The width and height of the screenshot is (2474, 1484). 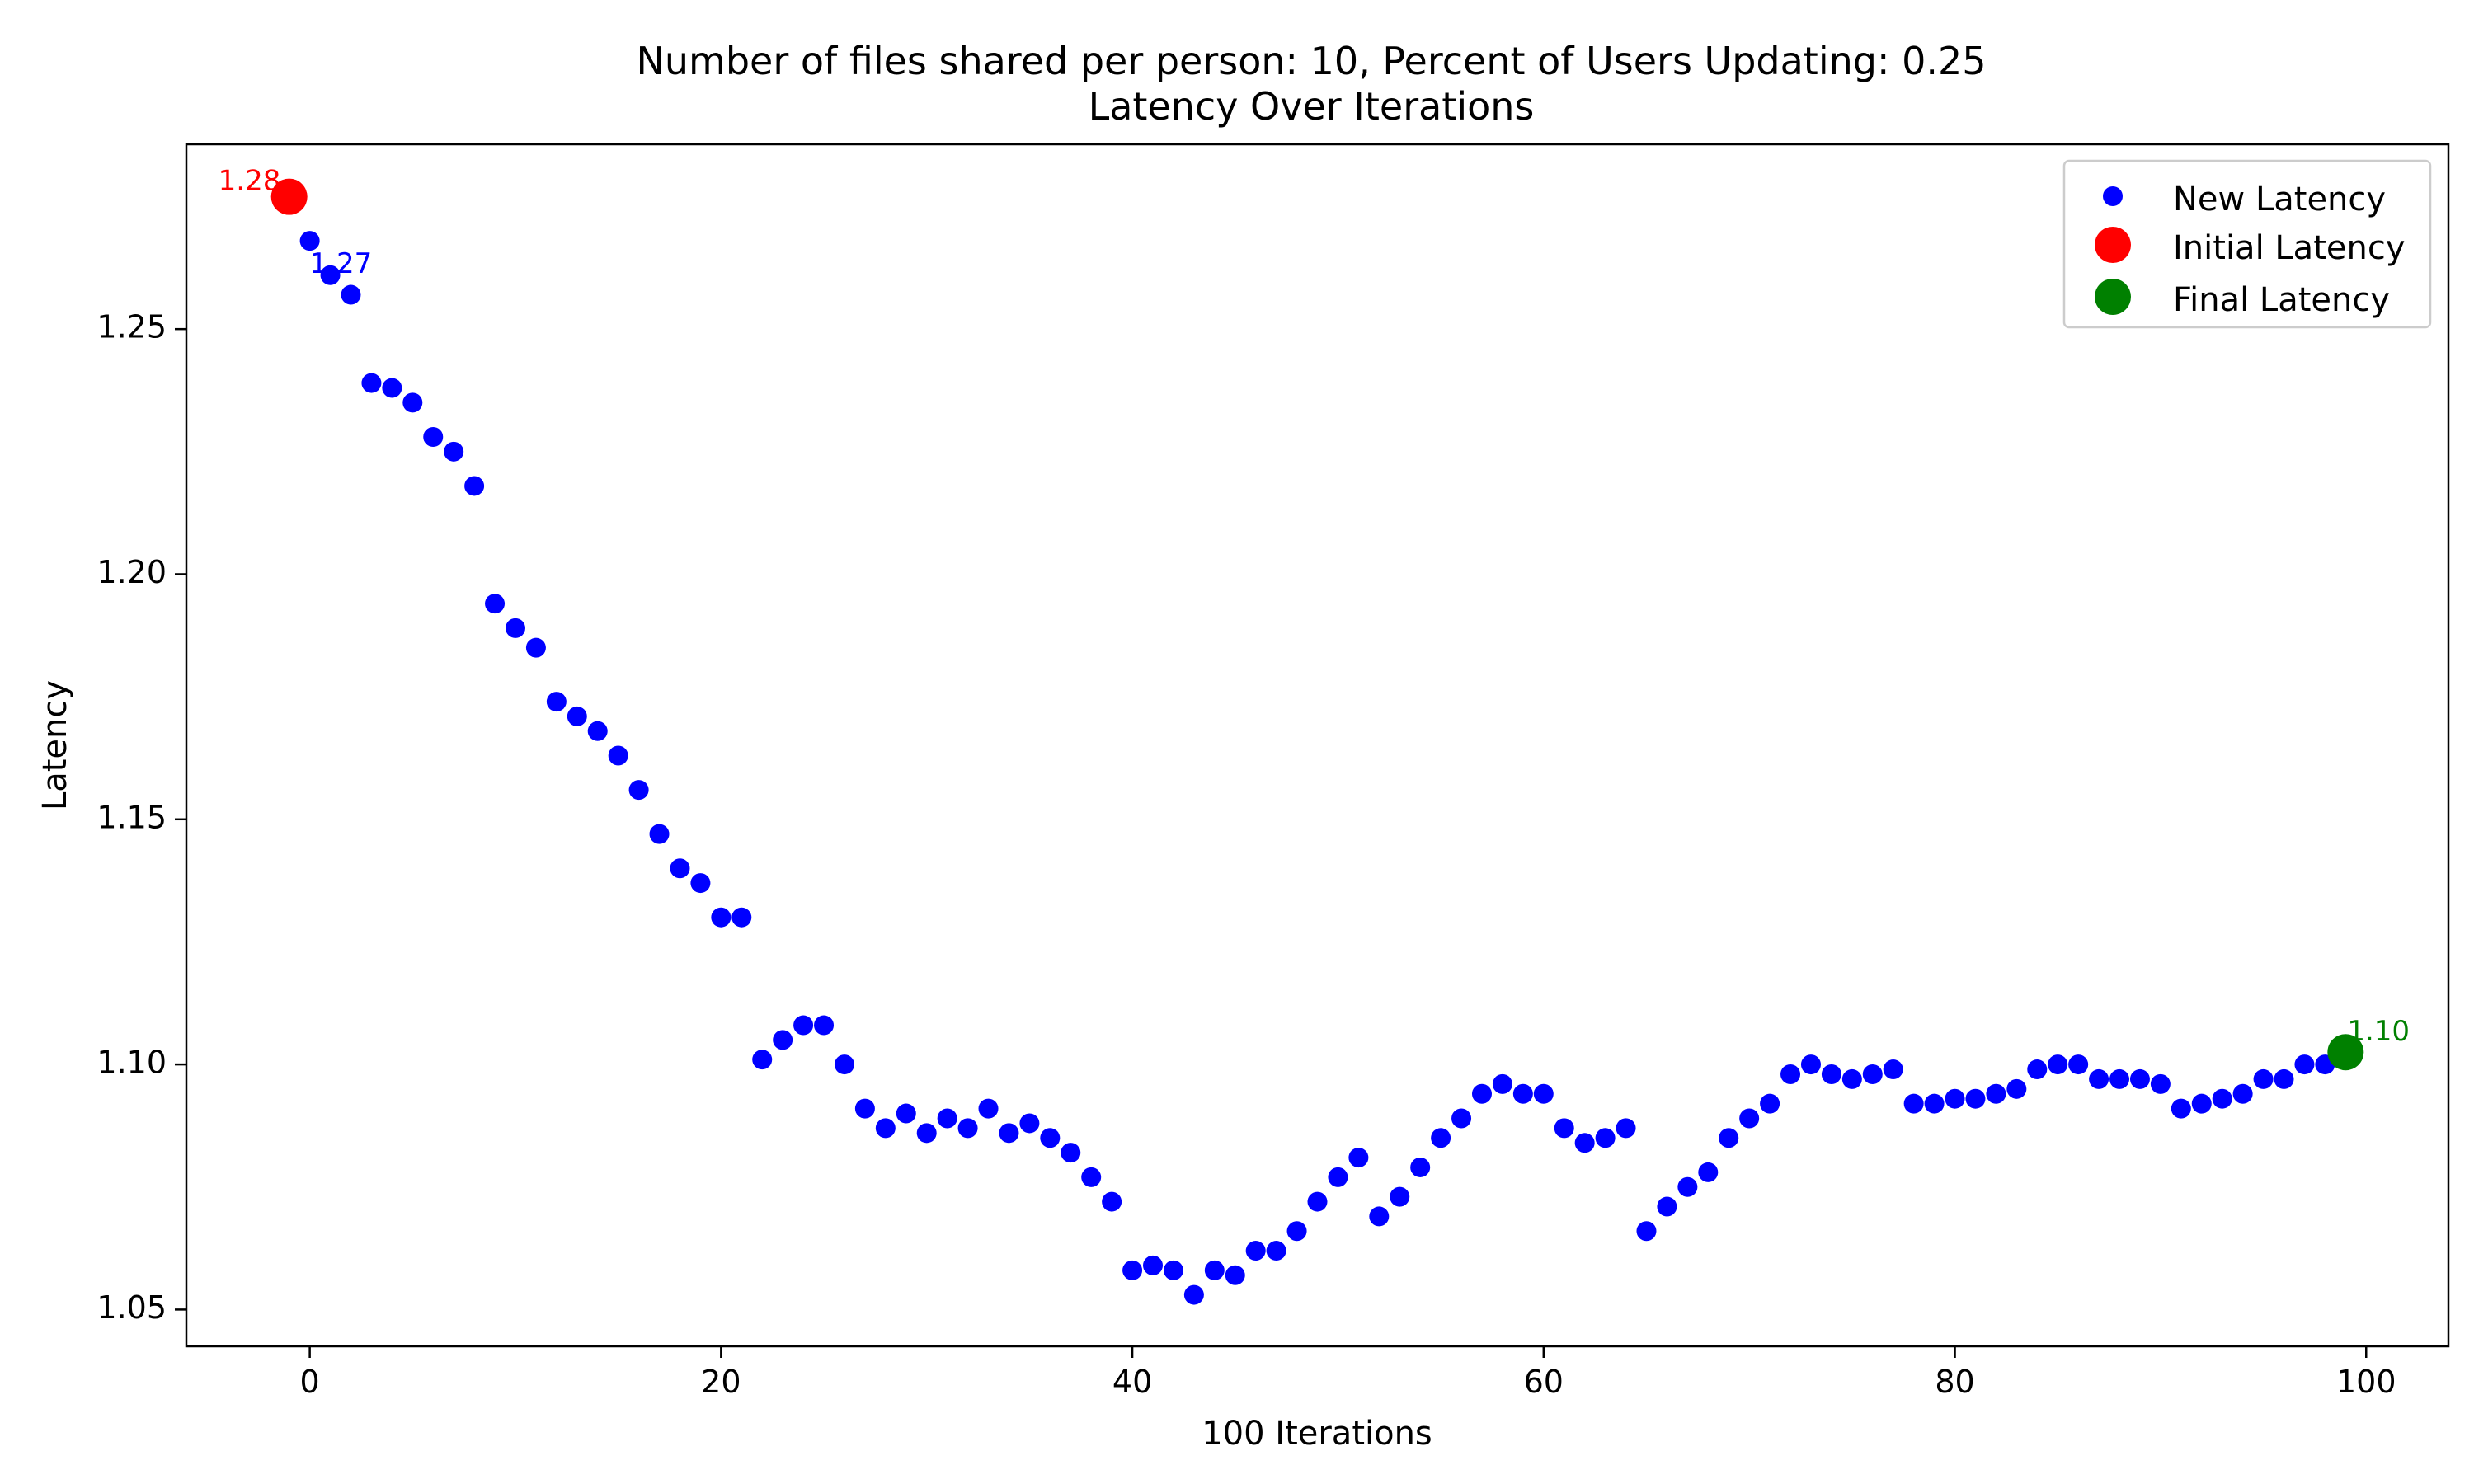 What do you see at coordinates (341, 263) in the screenshot?
I see `annotation-label: 1.27` at bounding box center [341, 263].